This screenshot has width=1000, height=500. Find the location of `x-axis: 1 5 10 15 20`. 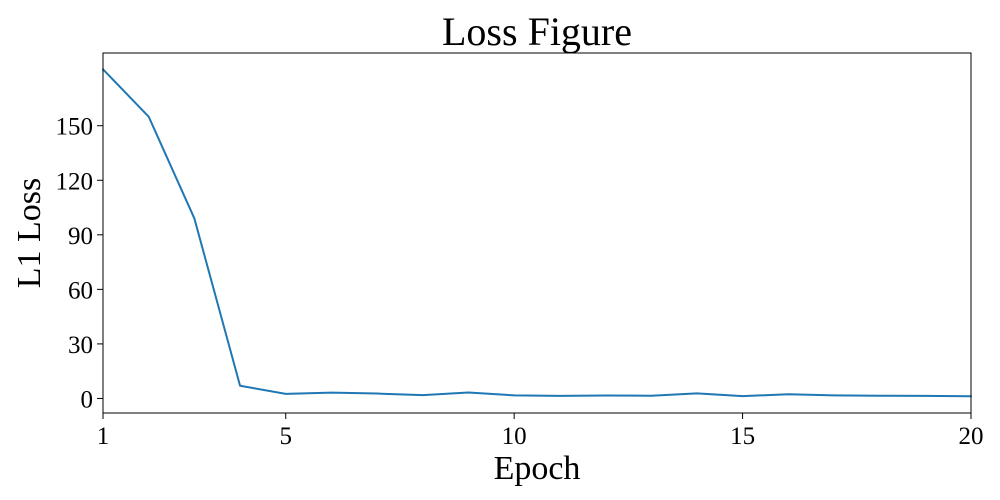

x-axis: 1 5 10 15 20 is located at coordinates (540, 431).